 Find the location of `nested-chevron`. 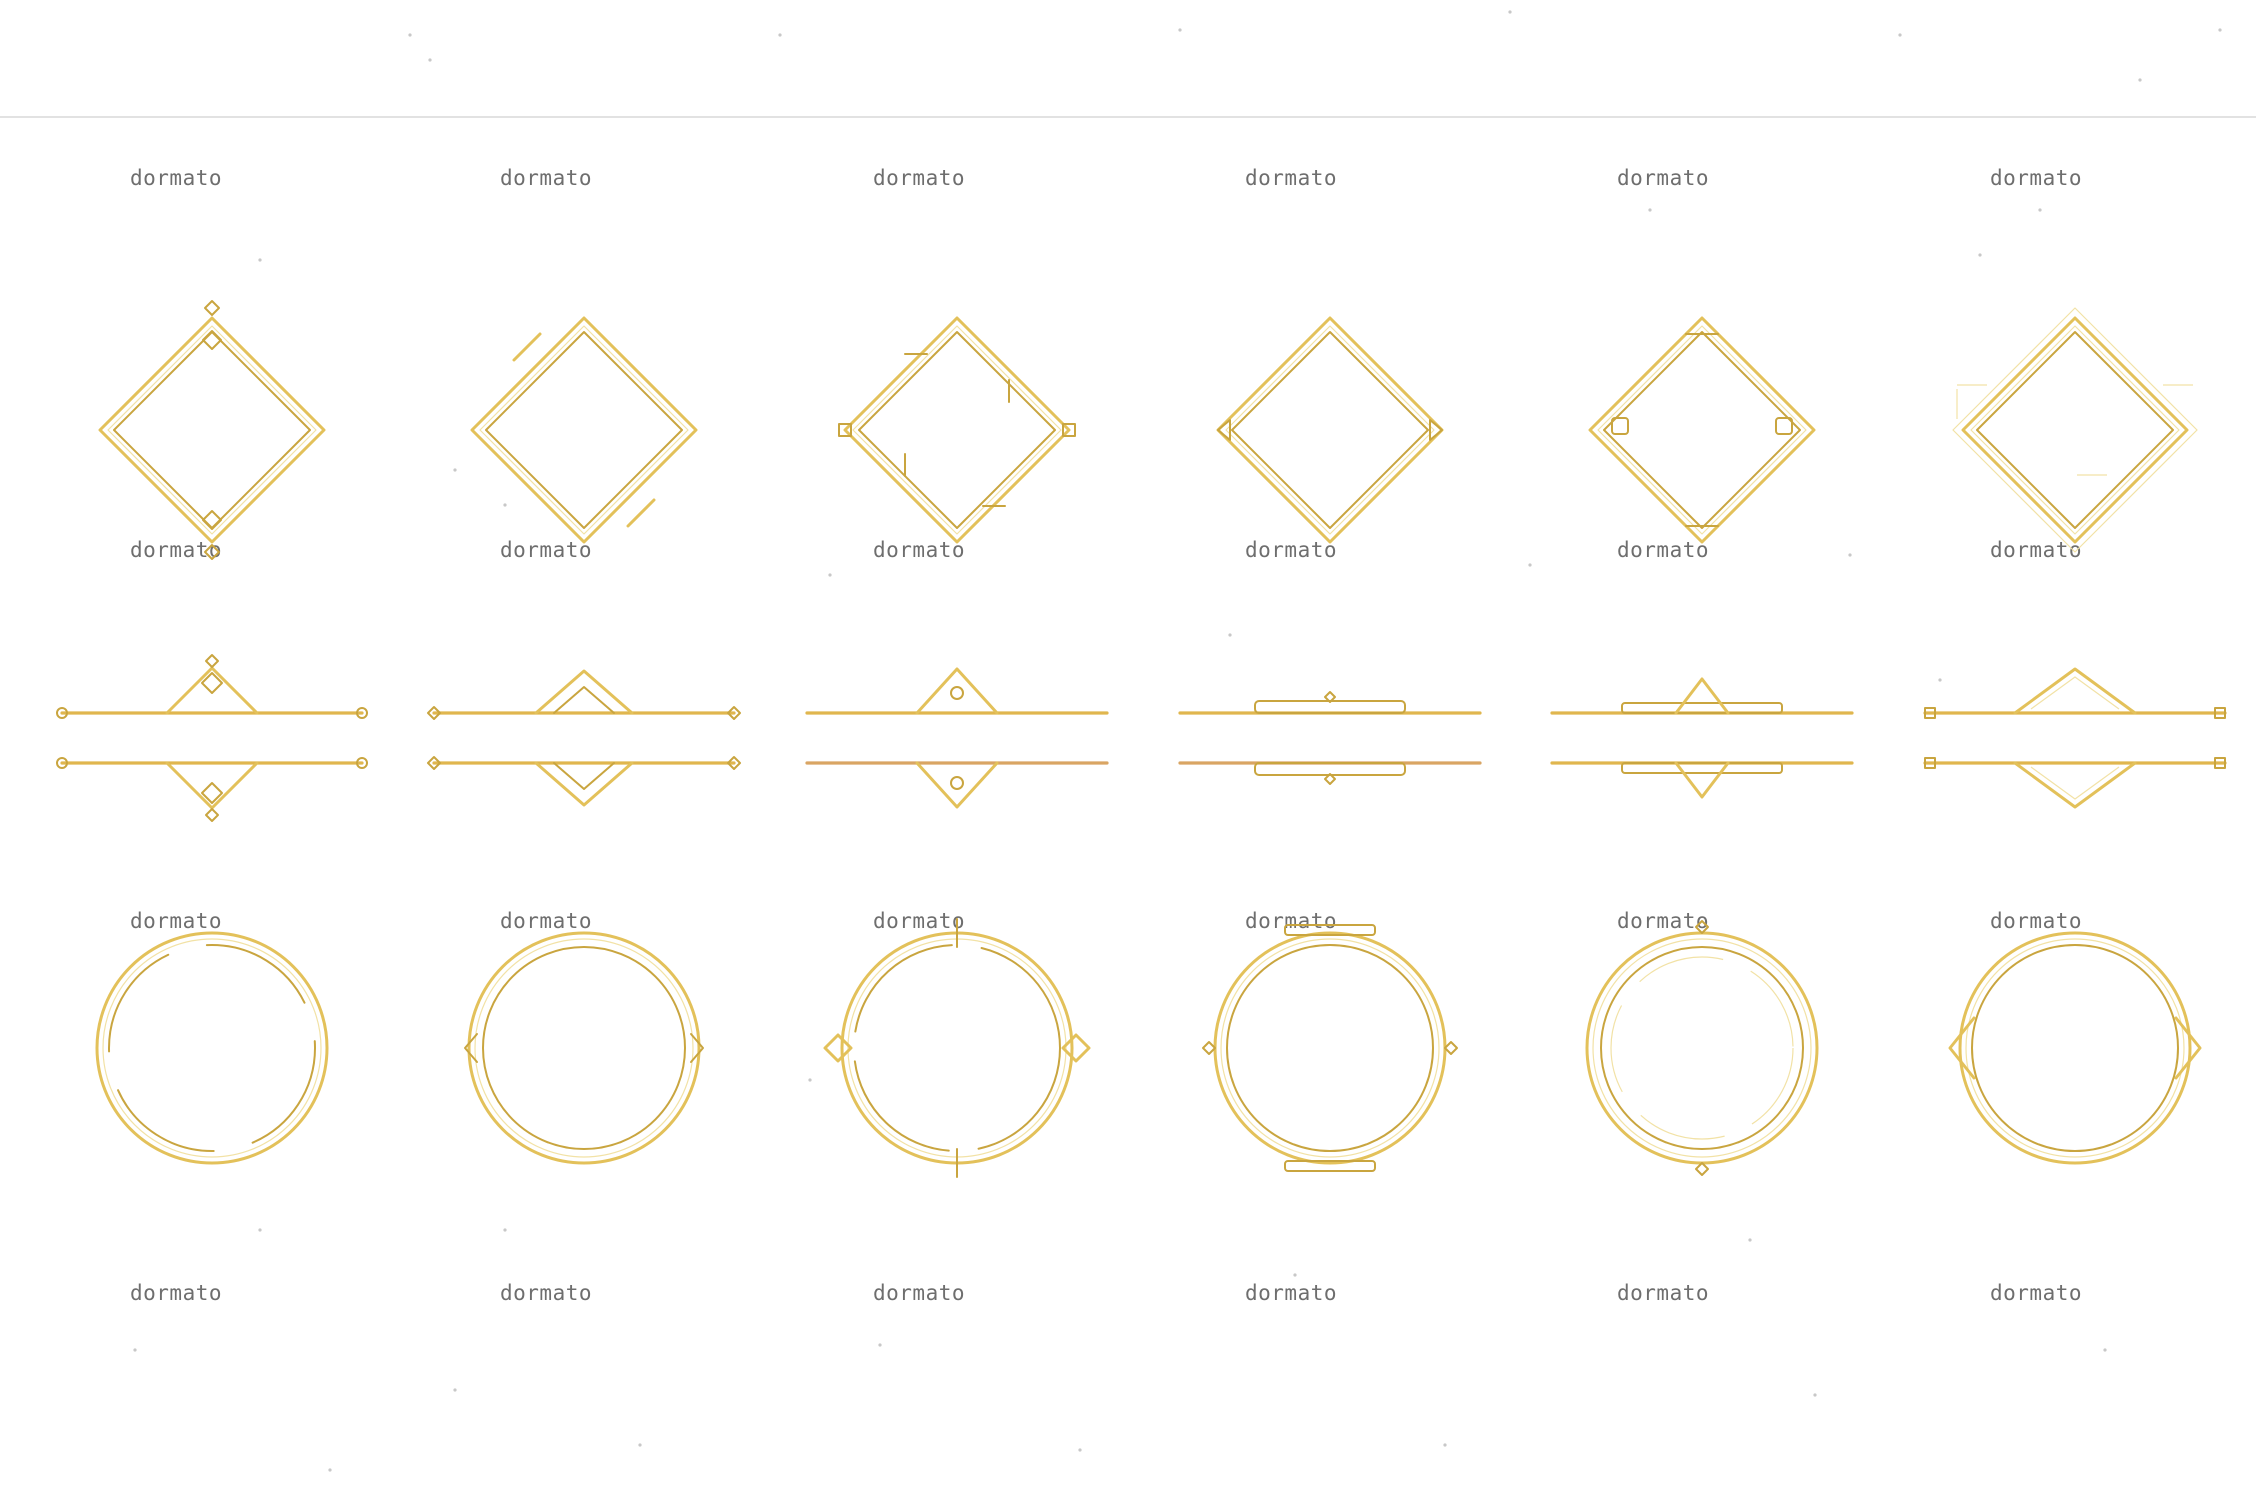

nested-chevron is located at coordinates (584, 776).